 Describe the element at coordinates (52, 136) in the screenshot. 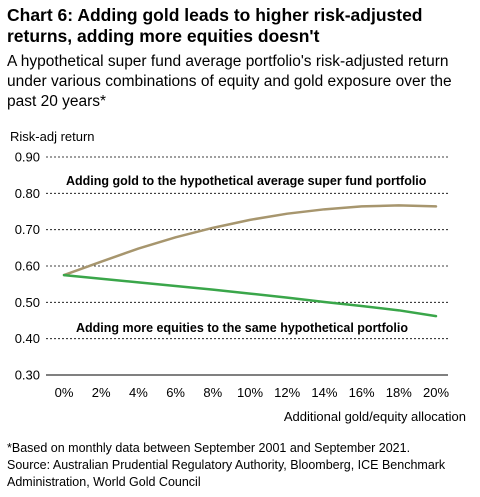

I see `y-axis-label: Risk-adj return` at that location.